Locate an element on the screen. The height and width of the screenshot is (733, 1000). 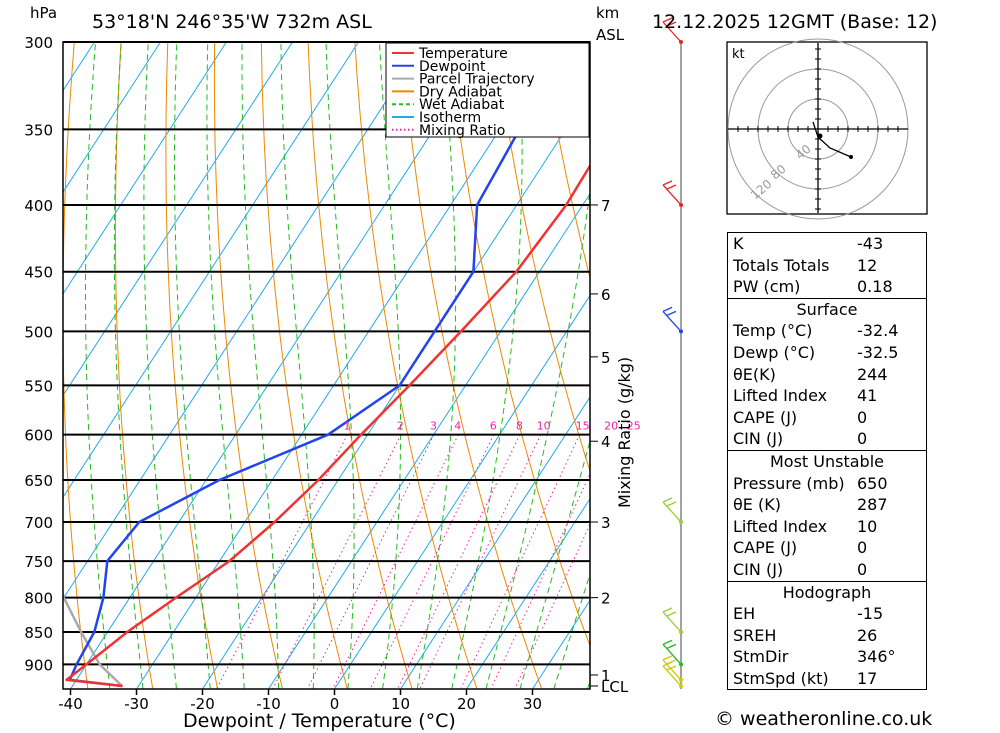
km-label: 3 is located at coordinates (606, 523).